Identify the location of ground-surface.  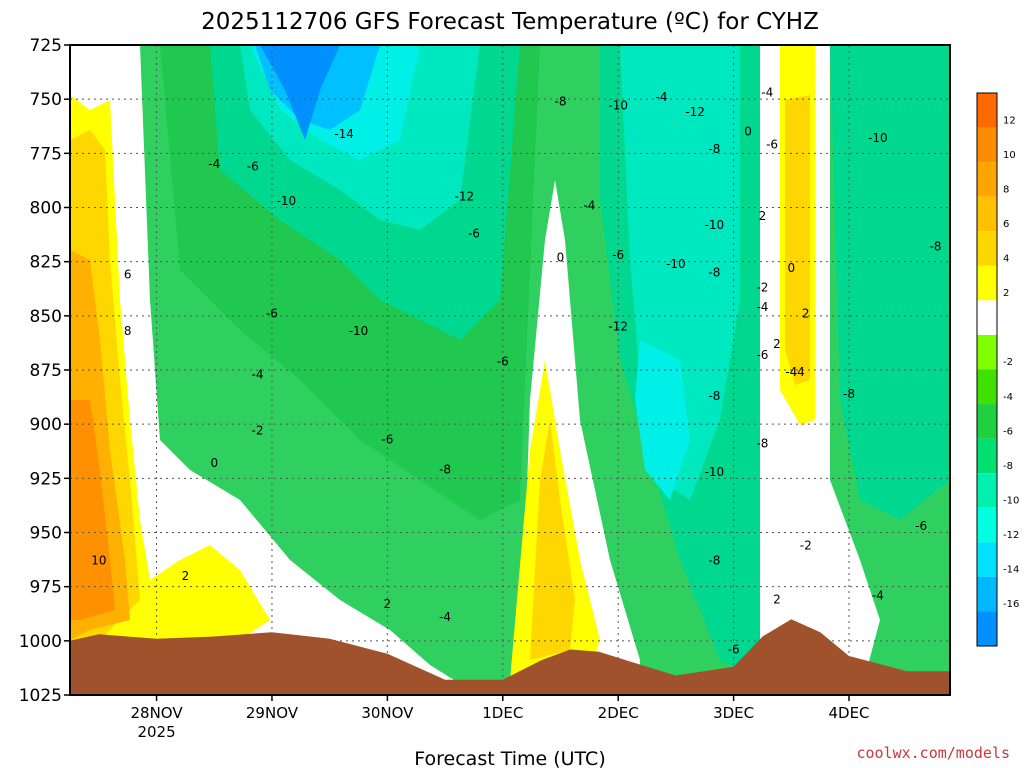
(510, 657).